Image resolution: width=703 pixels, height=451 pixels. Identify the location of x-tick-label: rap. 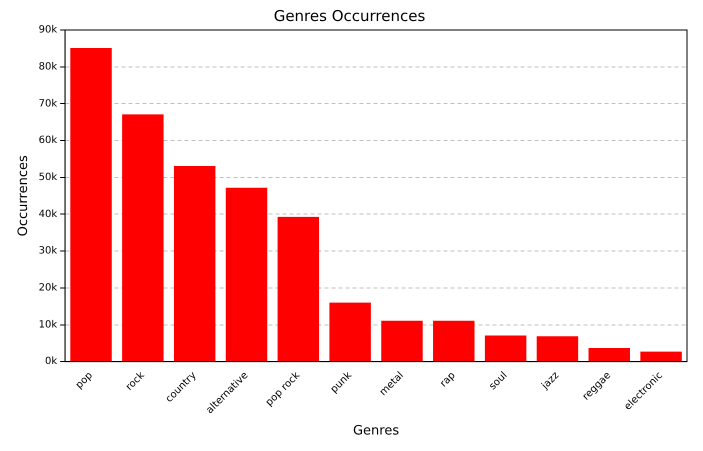
(448, 380).